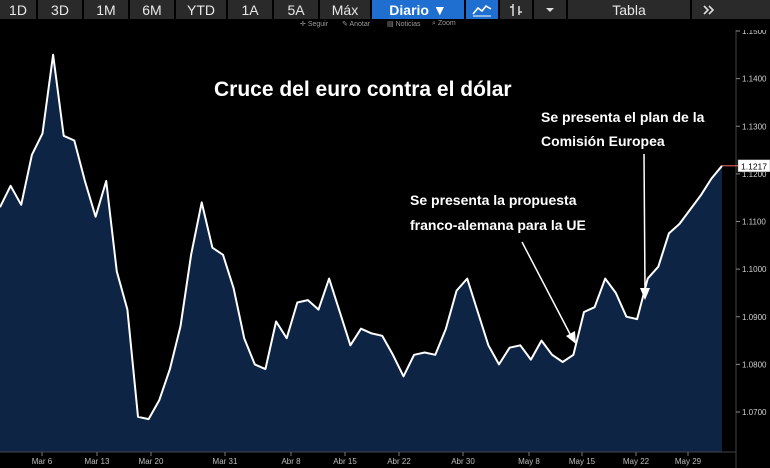 This screenshot has width=770, height=468. Describe the element at coordinates (644, 222) in the screenshot. I see `annotation-plan-arrow-line` at that location.